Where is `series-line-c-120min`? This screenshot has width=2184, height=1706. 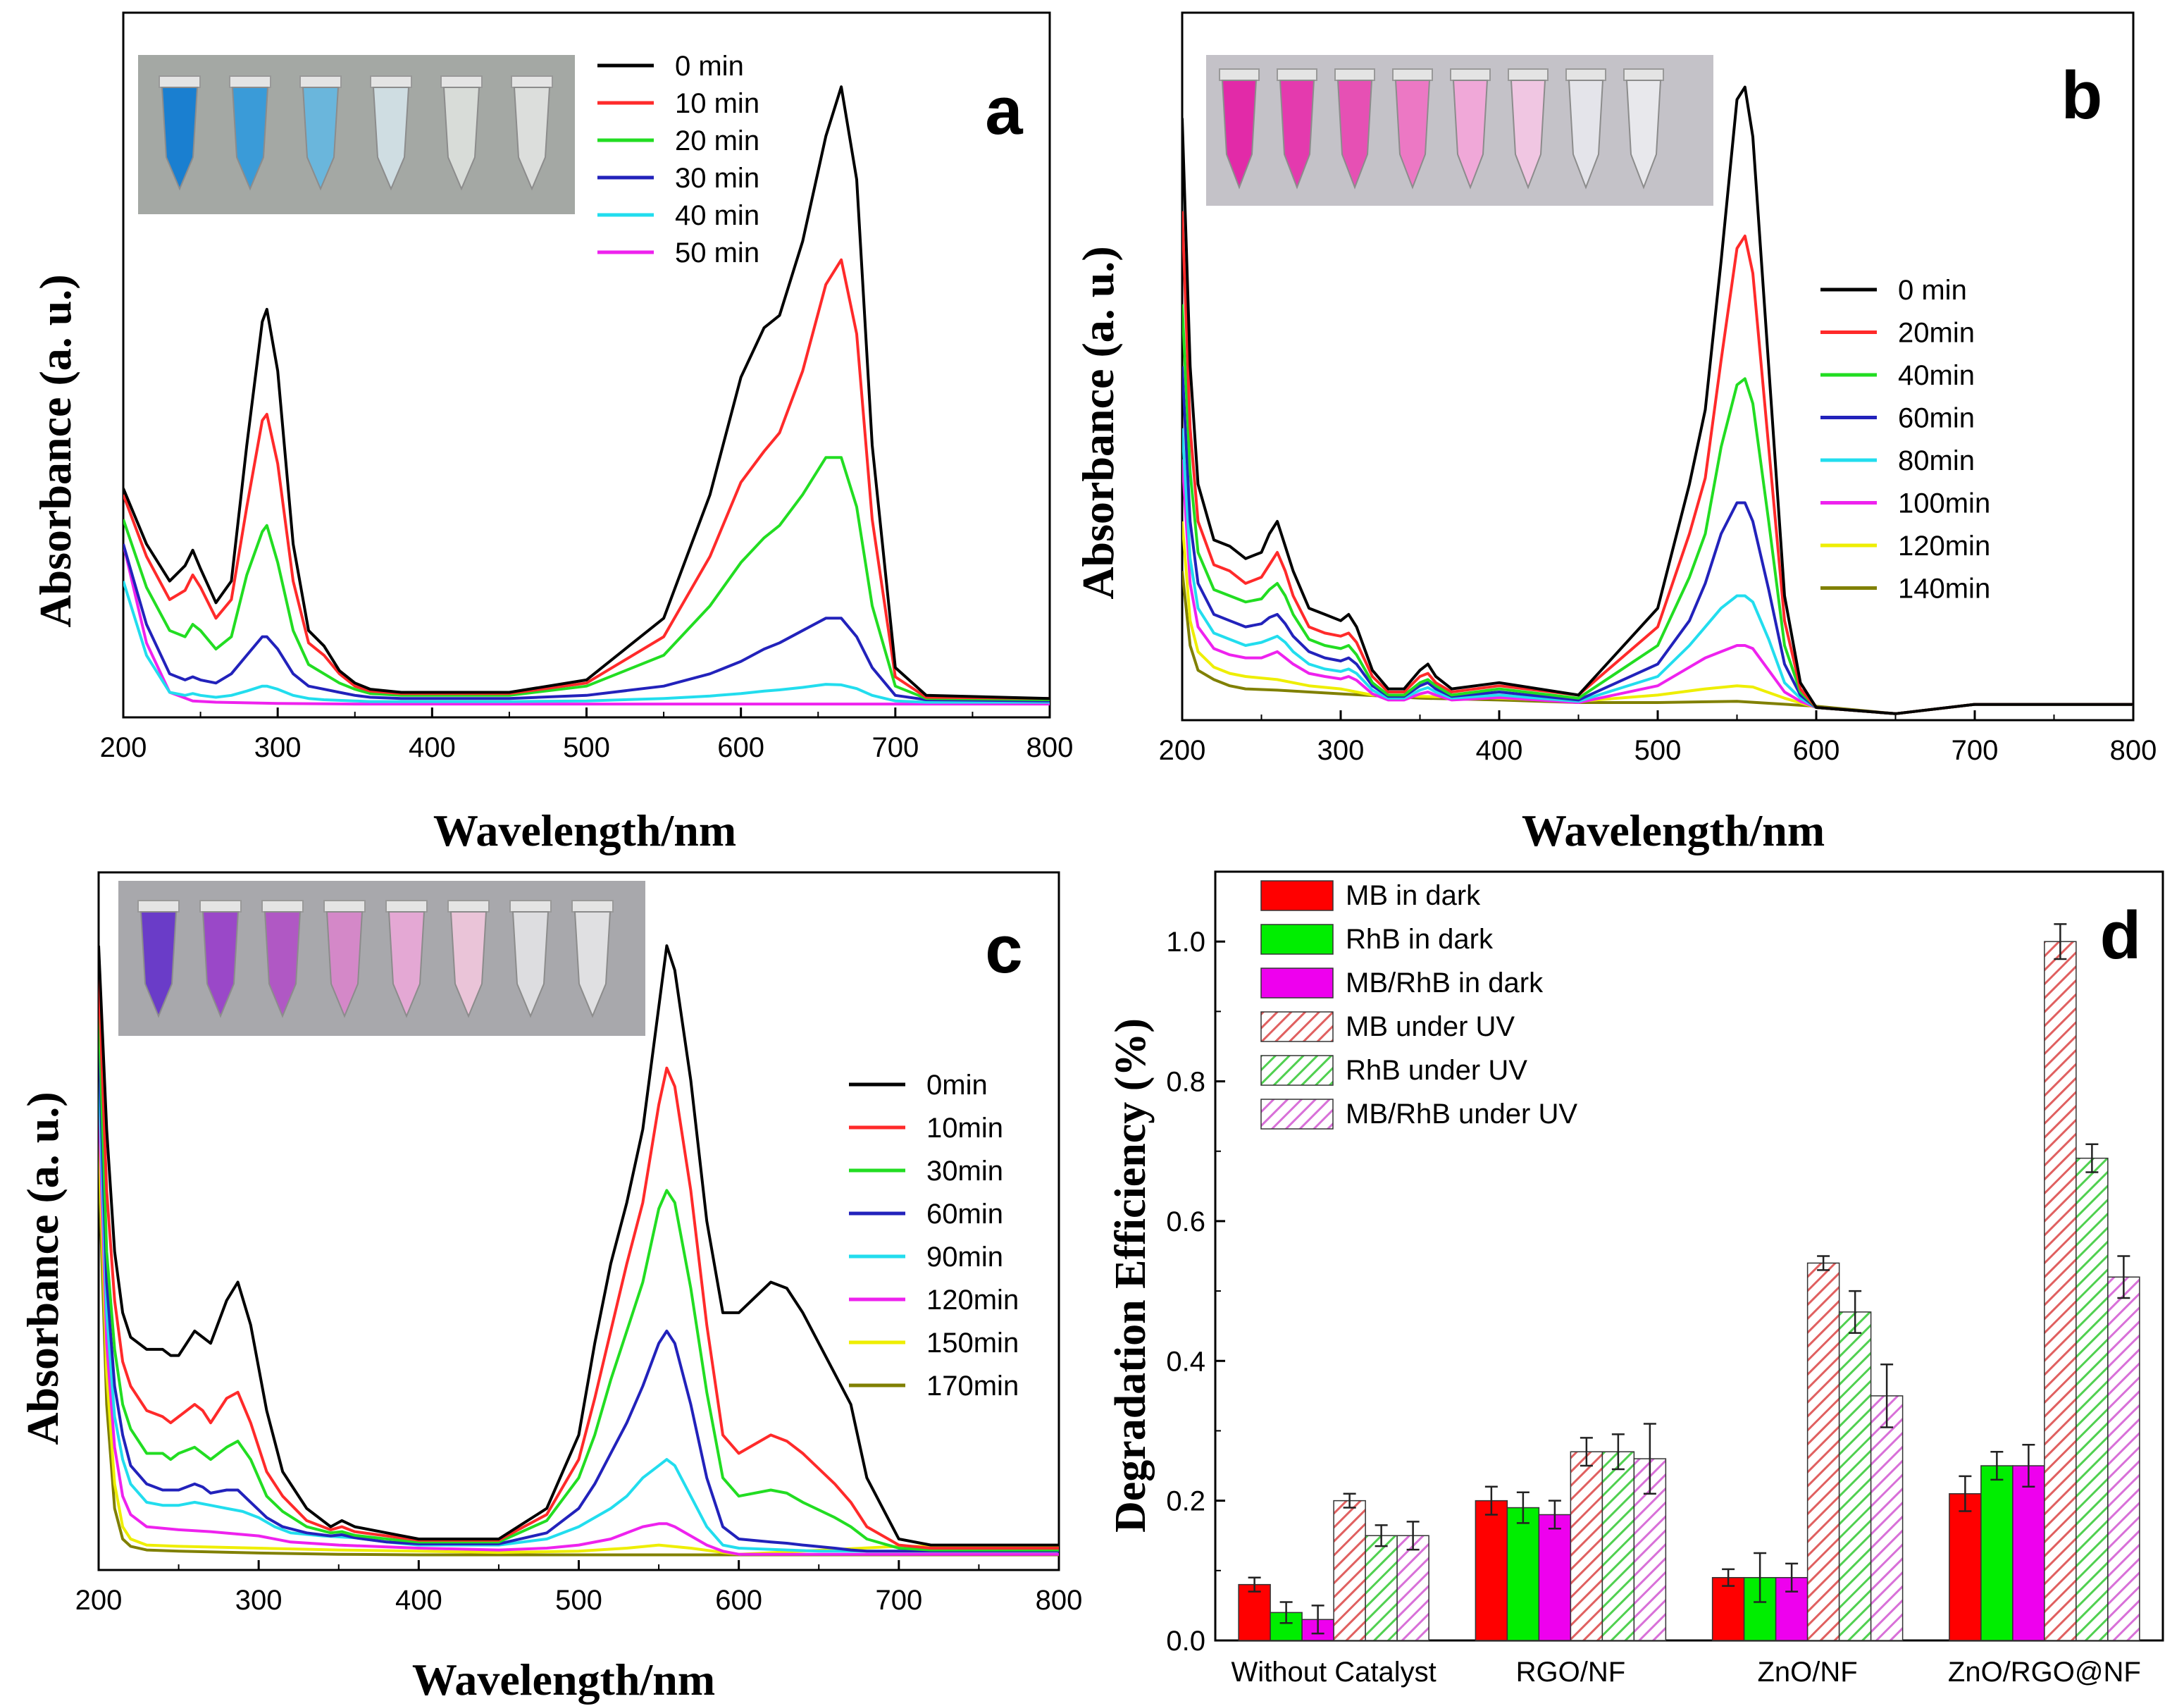
series-line-c-120min is located at coordinates (579, 1327).